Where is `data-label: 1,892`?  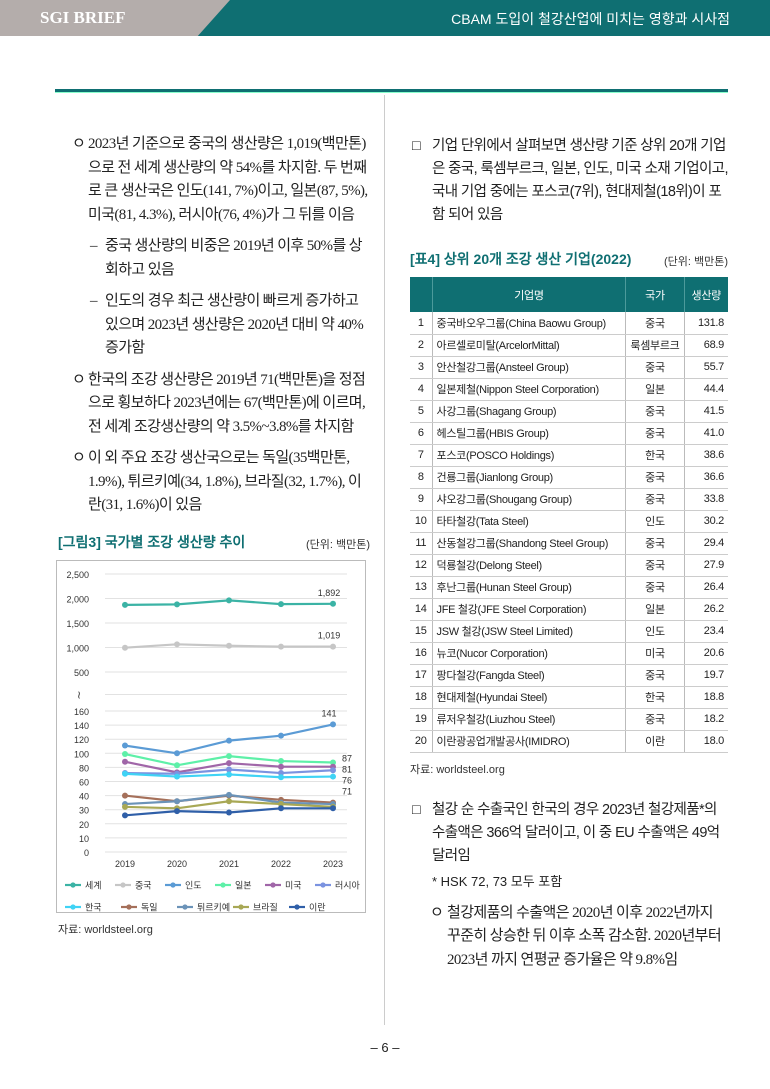 data-label: 1,892 is located at coordinates (329, 592).